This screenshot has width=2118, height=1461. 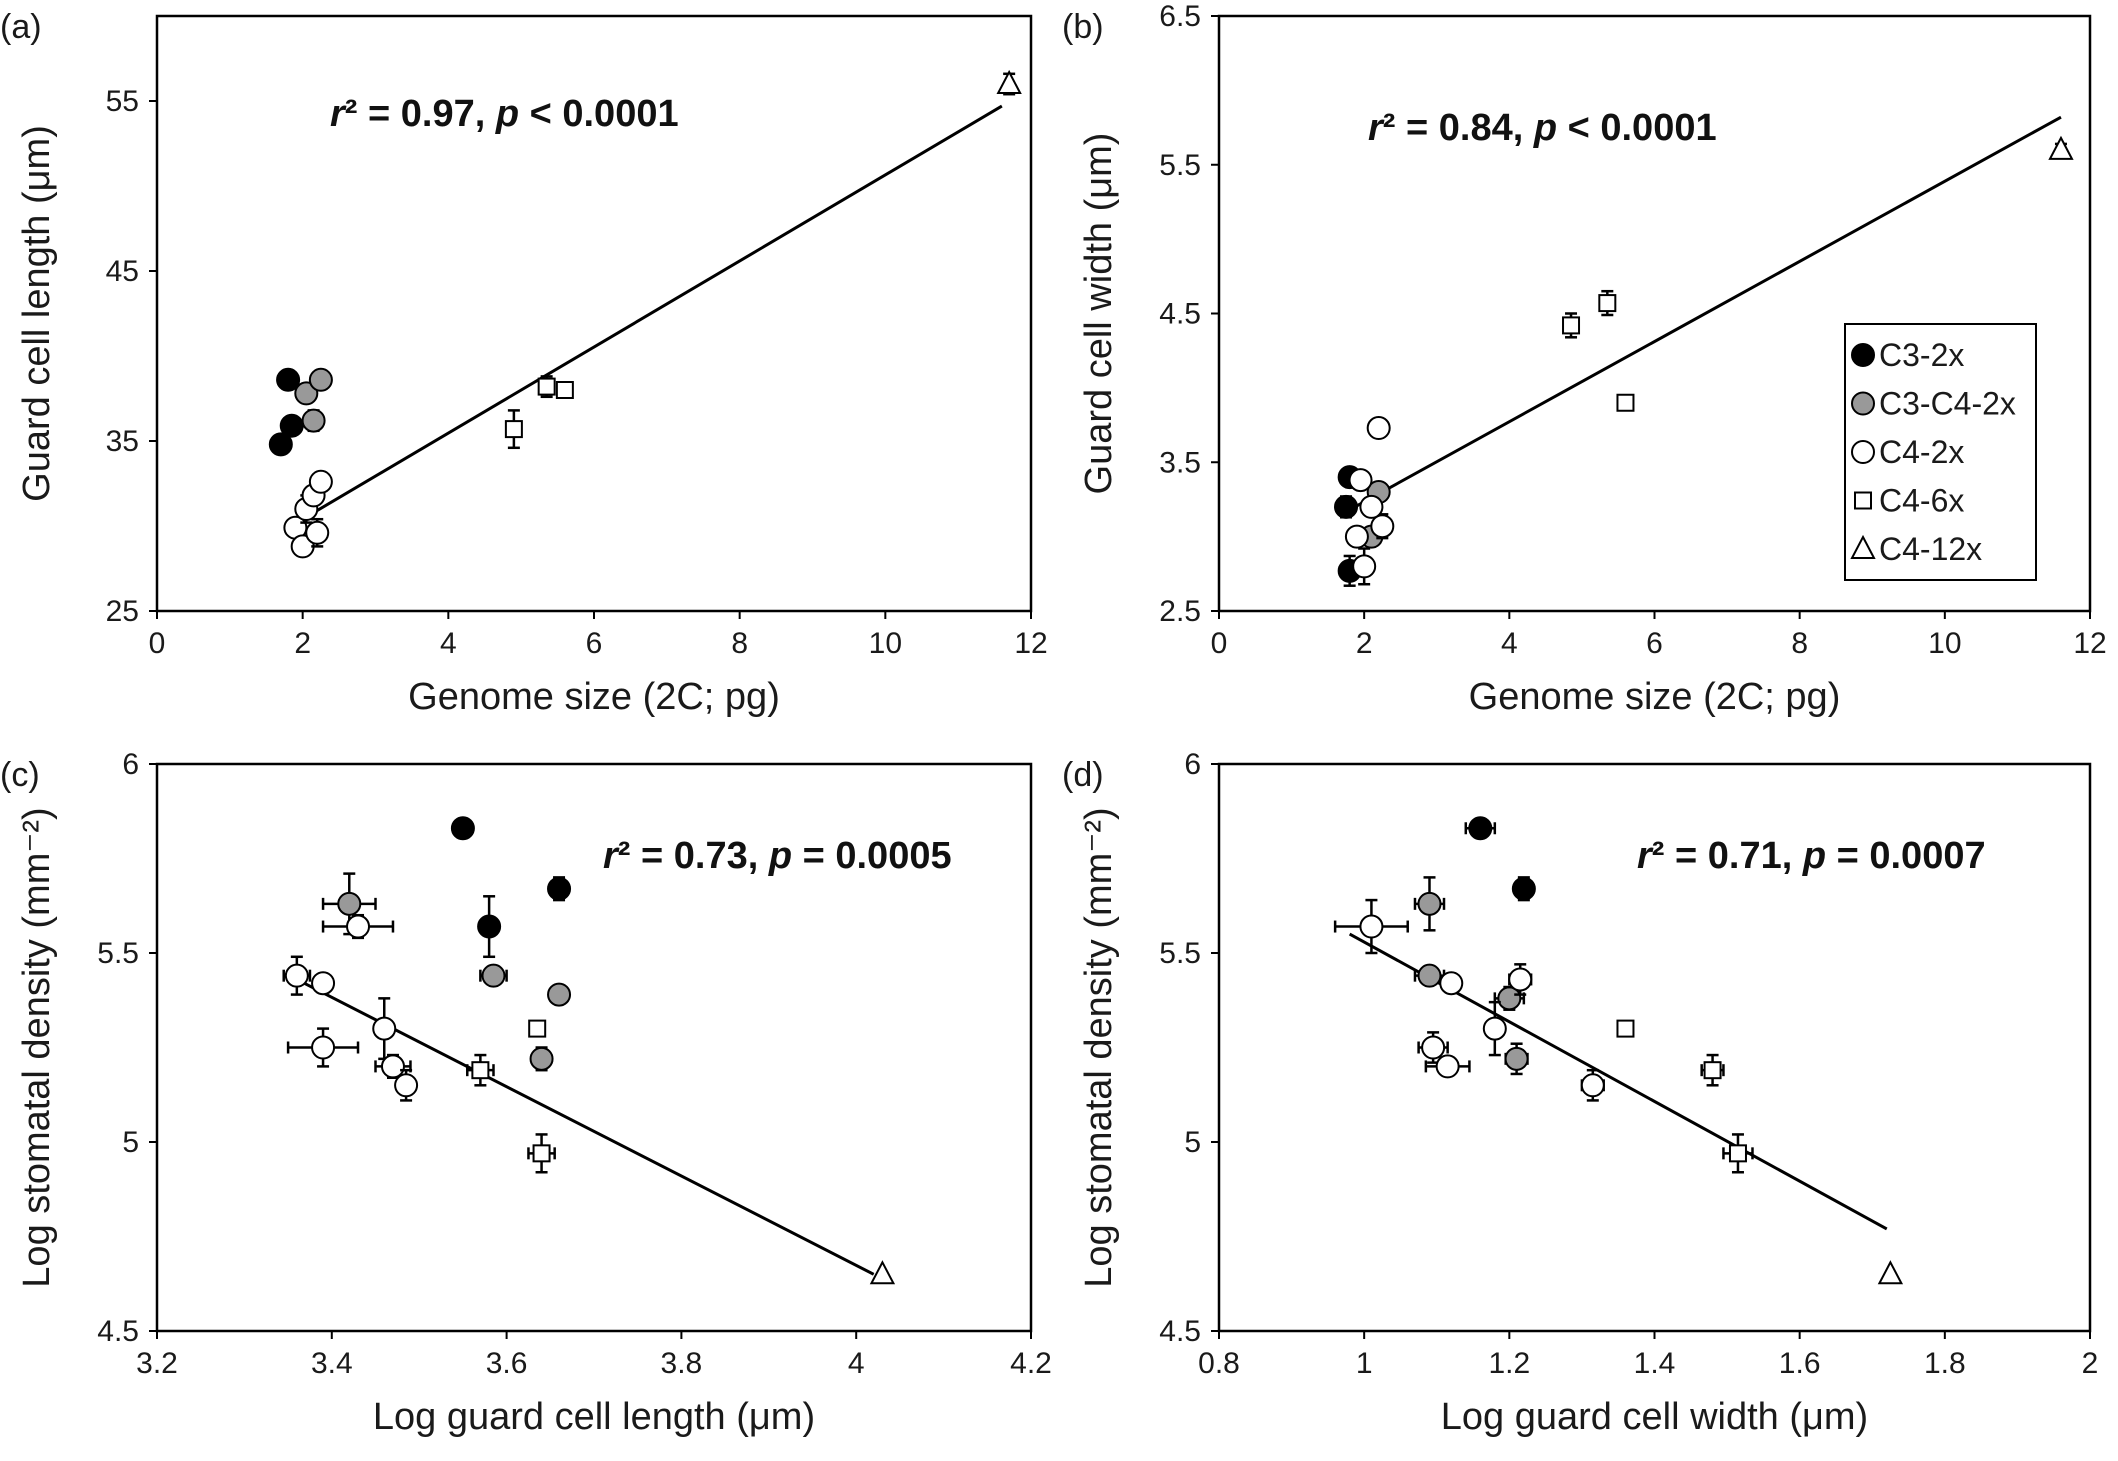 I want to click on x-tick-label: 1.8, so click(x=1945, y=1363).